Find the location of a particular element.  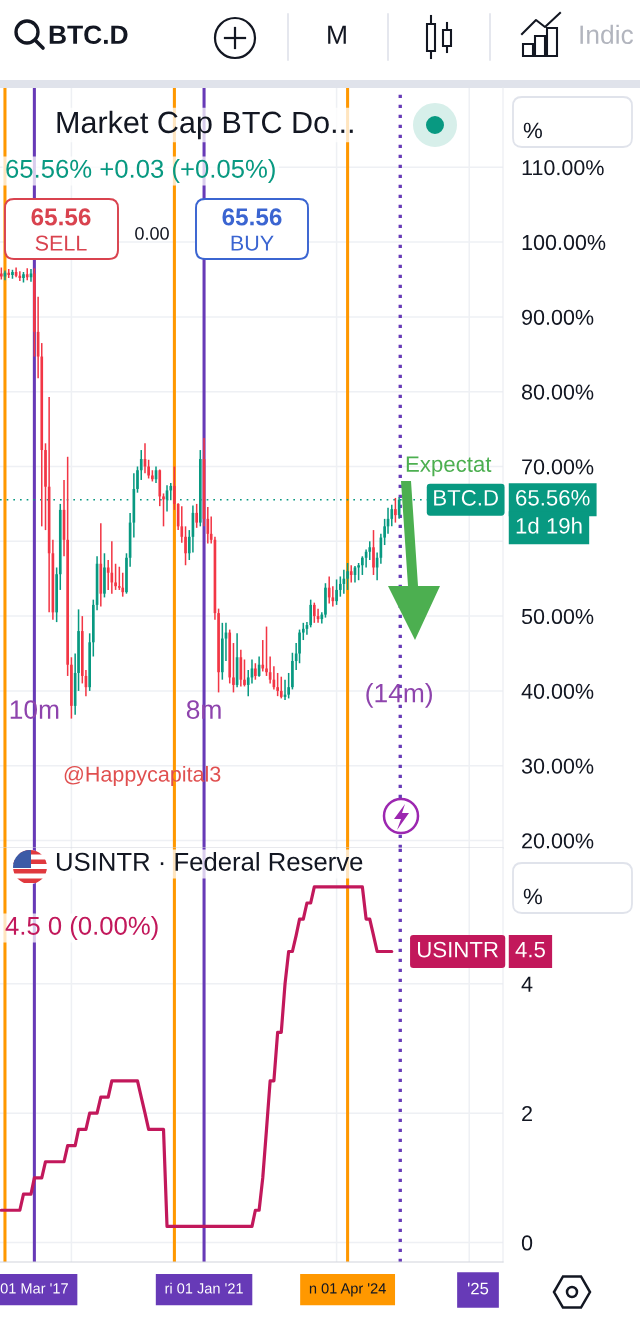

x-tick-label: 01 Mar '17 is located at coordinates (34, 1288).